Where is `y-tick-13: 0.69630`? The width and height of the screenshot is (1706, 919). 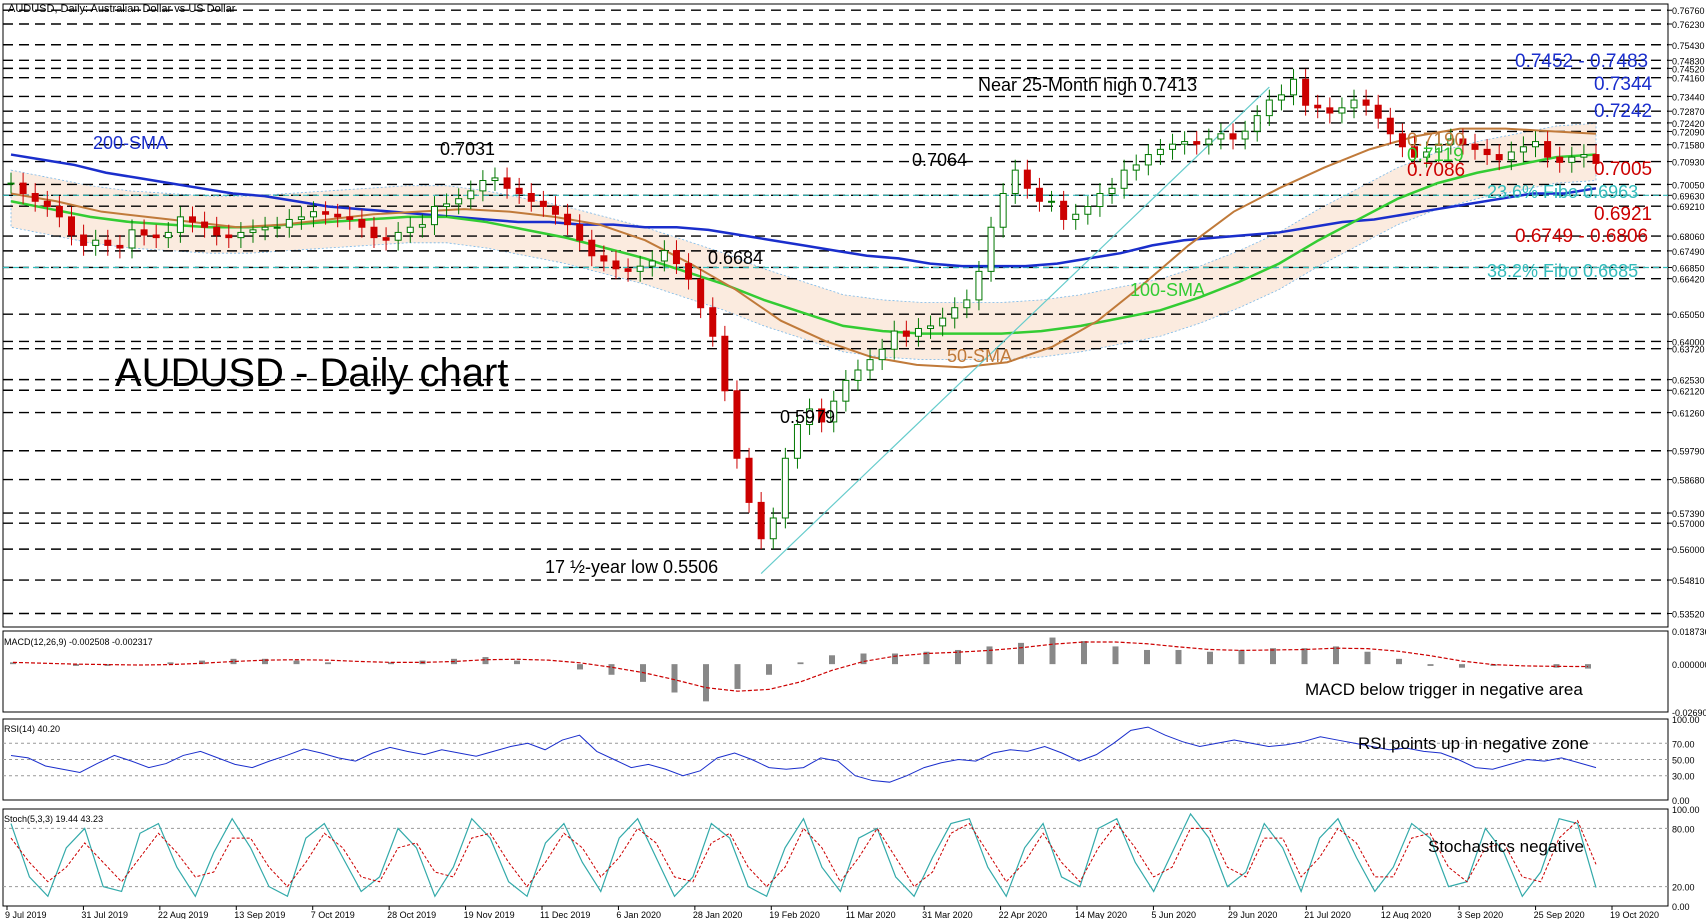 y-tick-13: 0.69630 is located at coordinates (1688, 196).